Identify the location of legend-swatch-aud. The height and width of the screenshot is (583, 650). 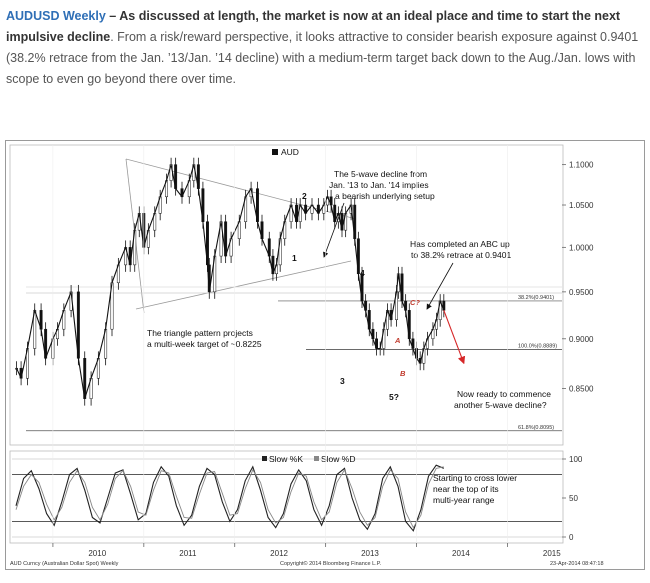
(275, 152).